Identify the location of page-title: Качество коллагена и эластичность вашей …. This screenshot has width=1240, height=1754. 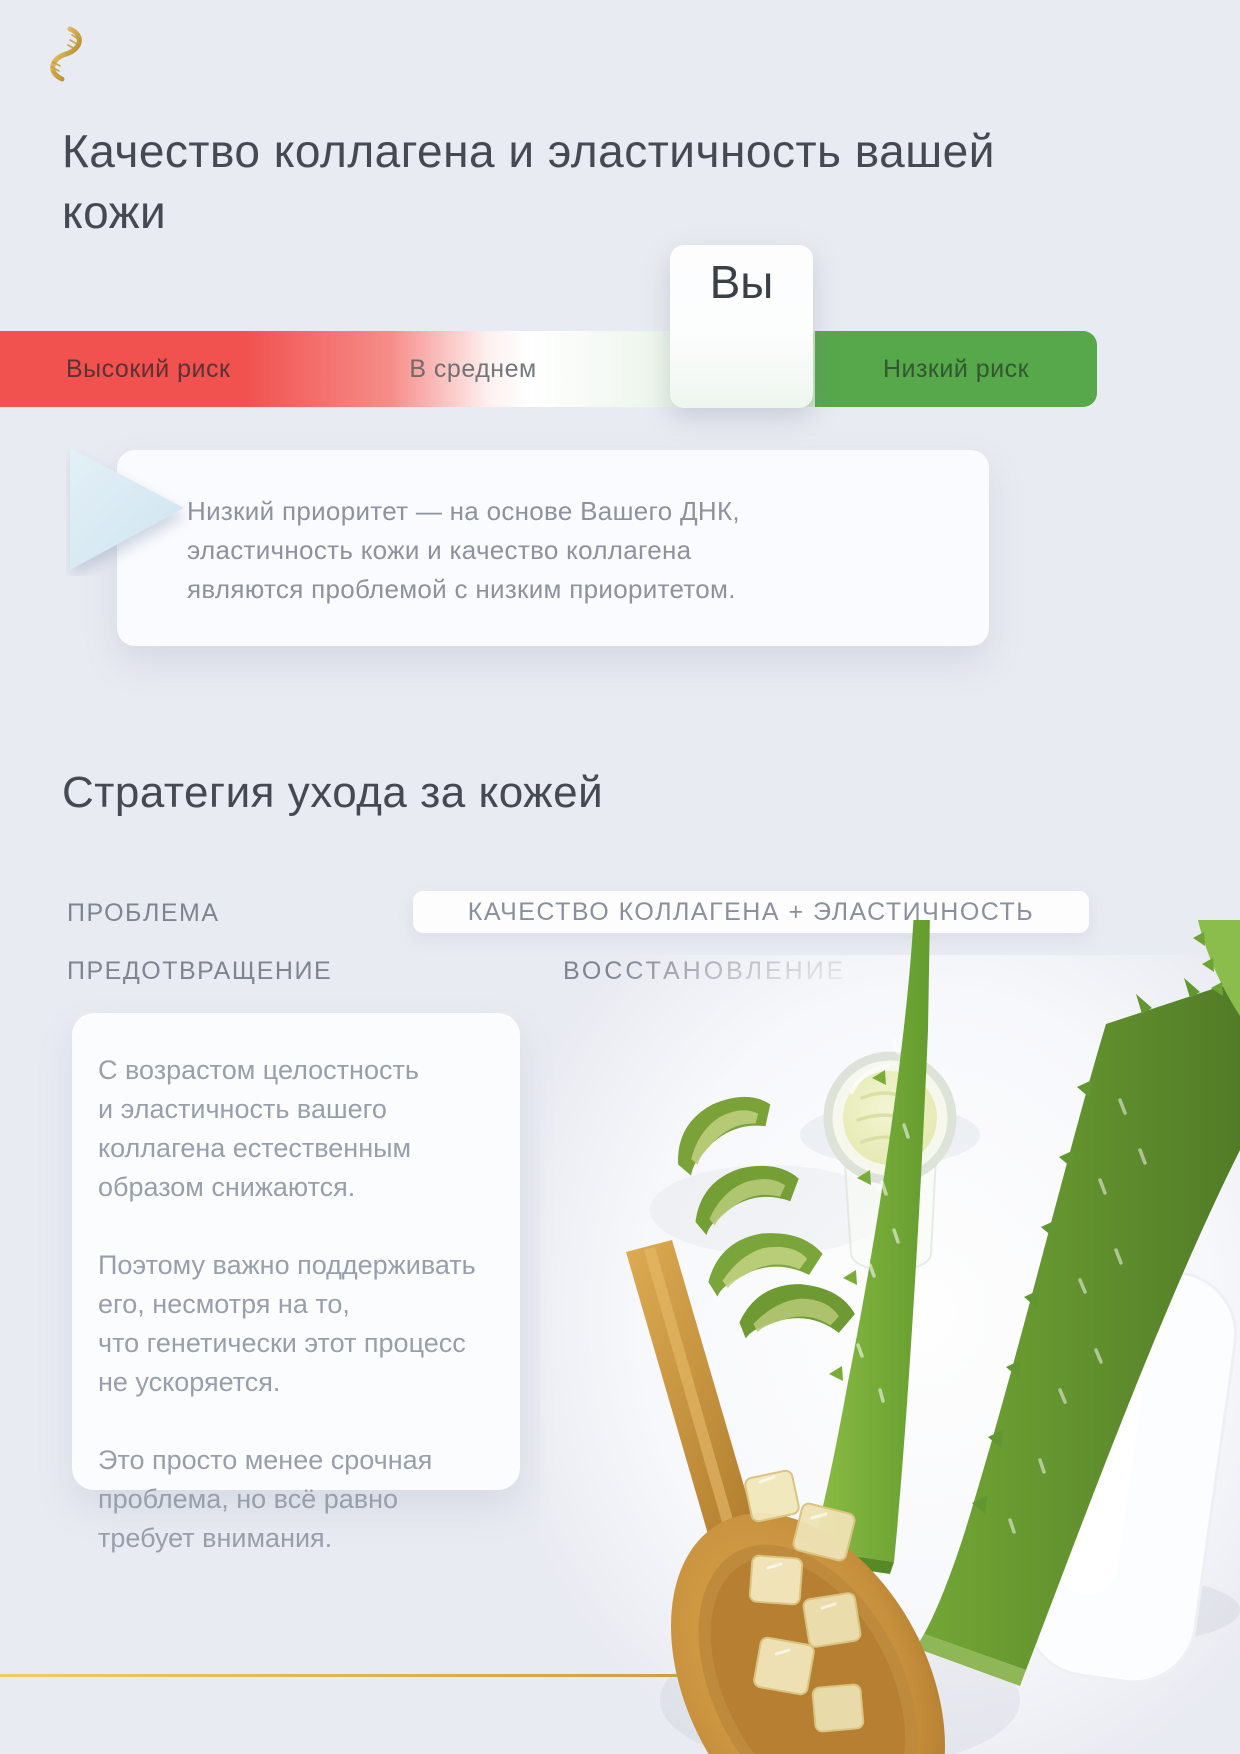
(528, 181).